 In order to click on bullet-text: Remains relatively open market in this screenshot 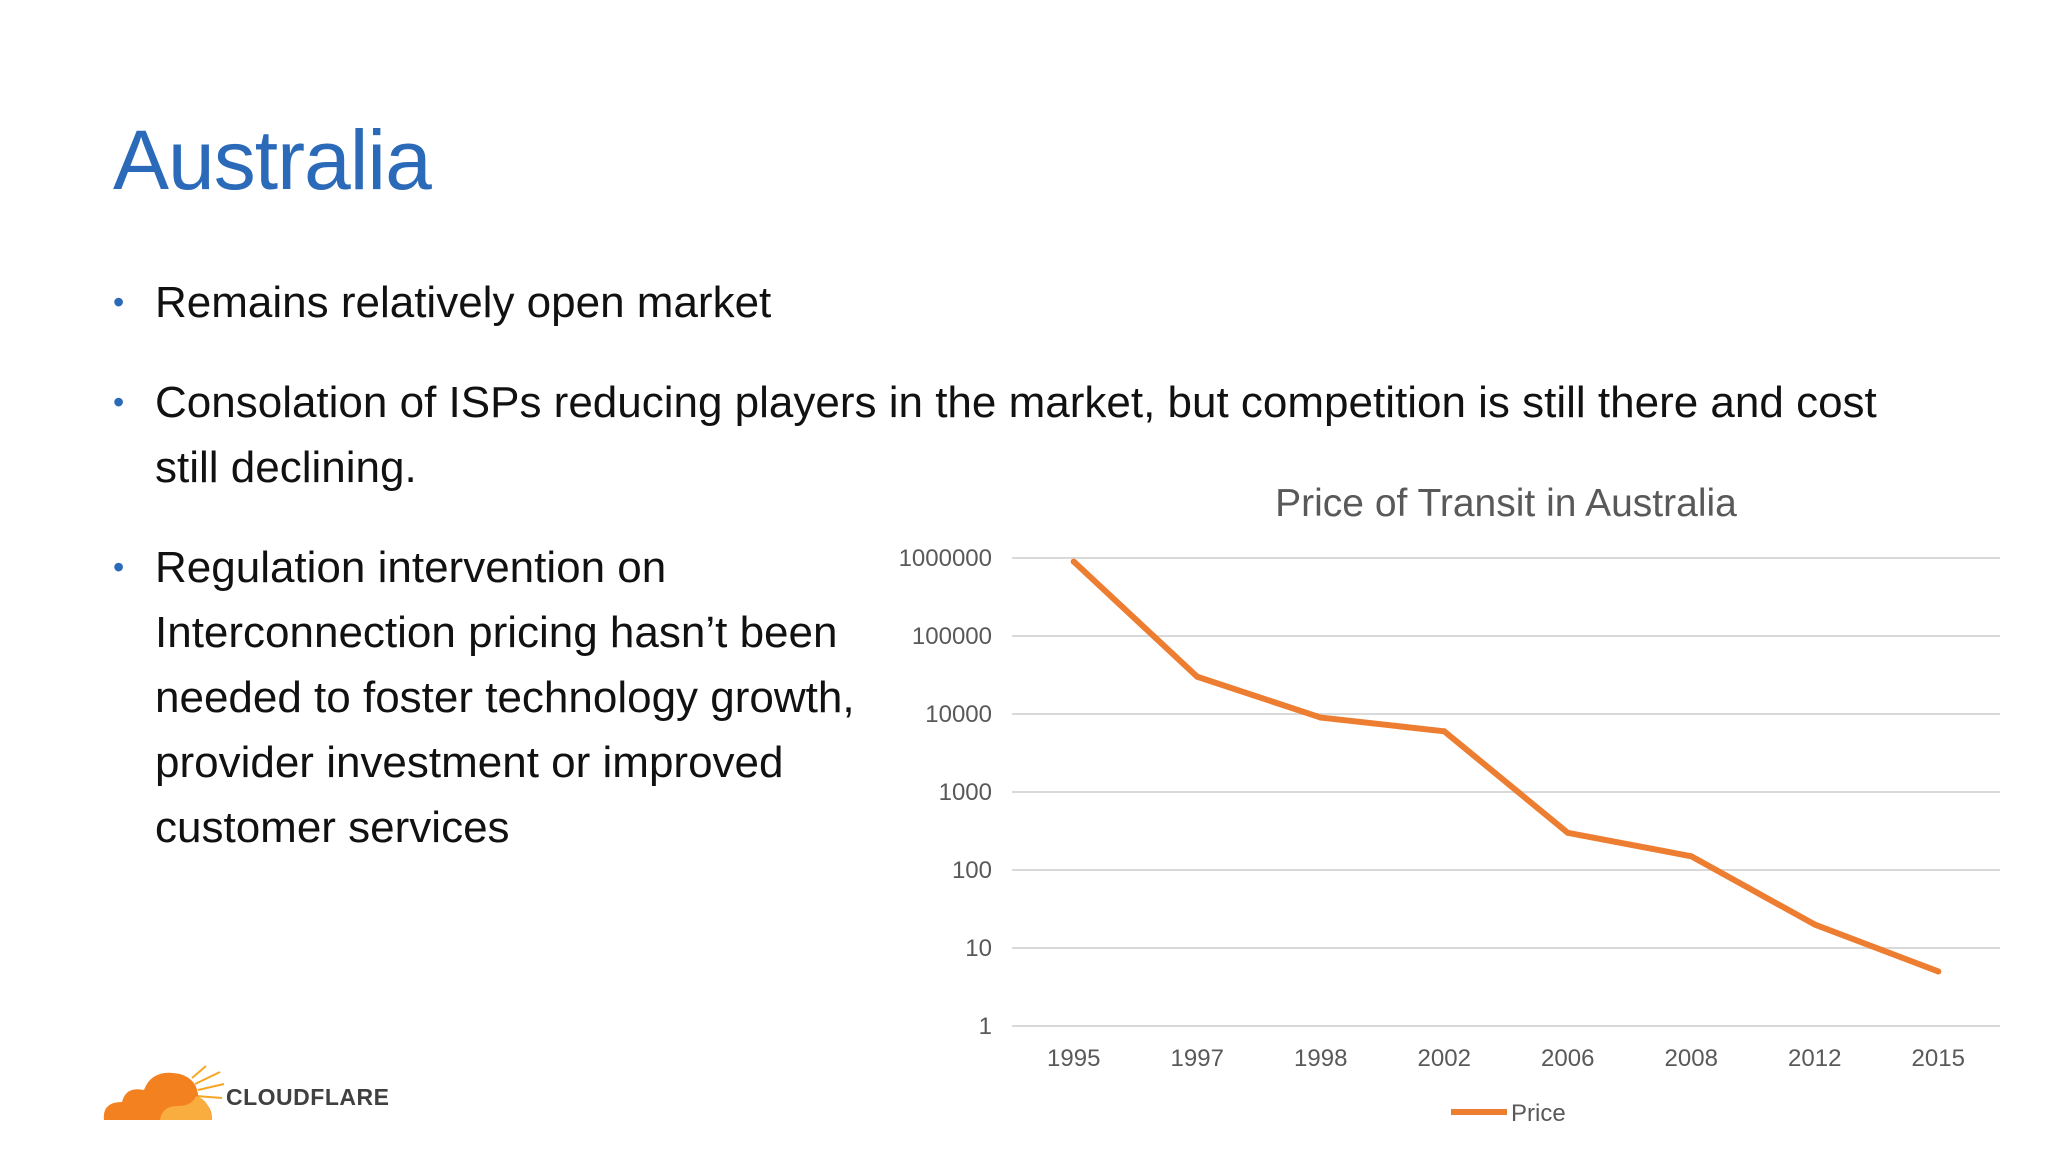, I will do `click(463, 302)`.